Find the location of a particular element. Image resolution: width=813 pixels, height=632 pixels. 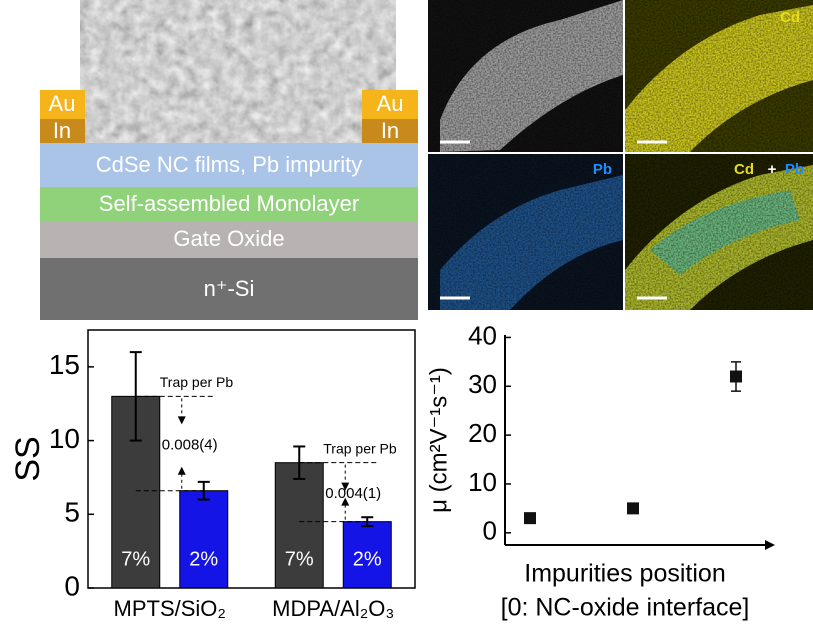

layer-label: n⁺-Si is located at coordinates (229, 288).